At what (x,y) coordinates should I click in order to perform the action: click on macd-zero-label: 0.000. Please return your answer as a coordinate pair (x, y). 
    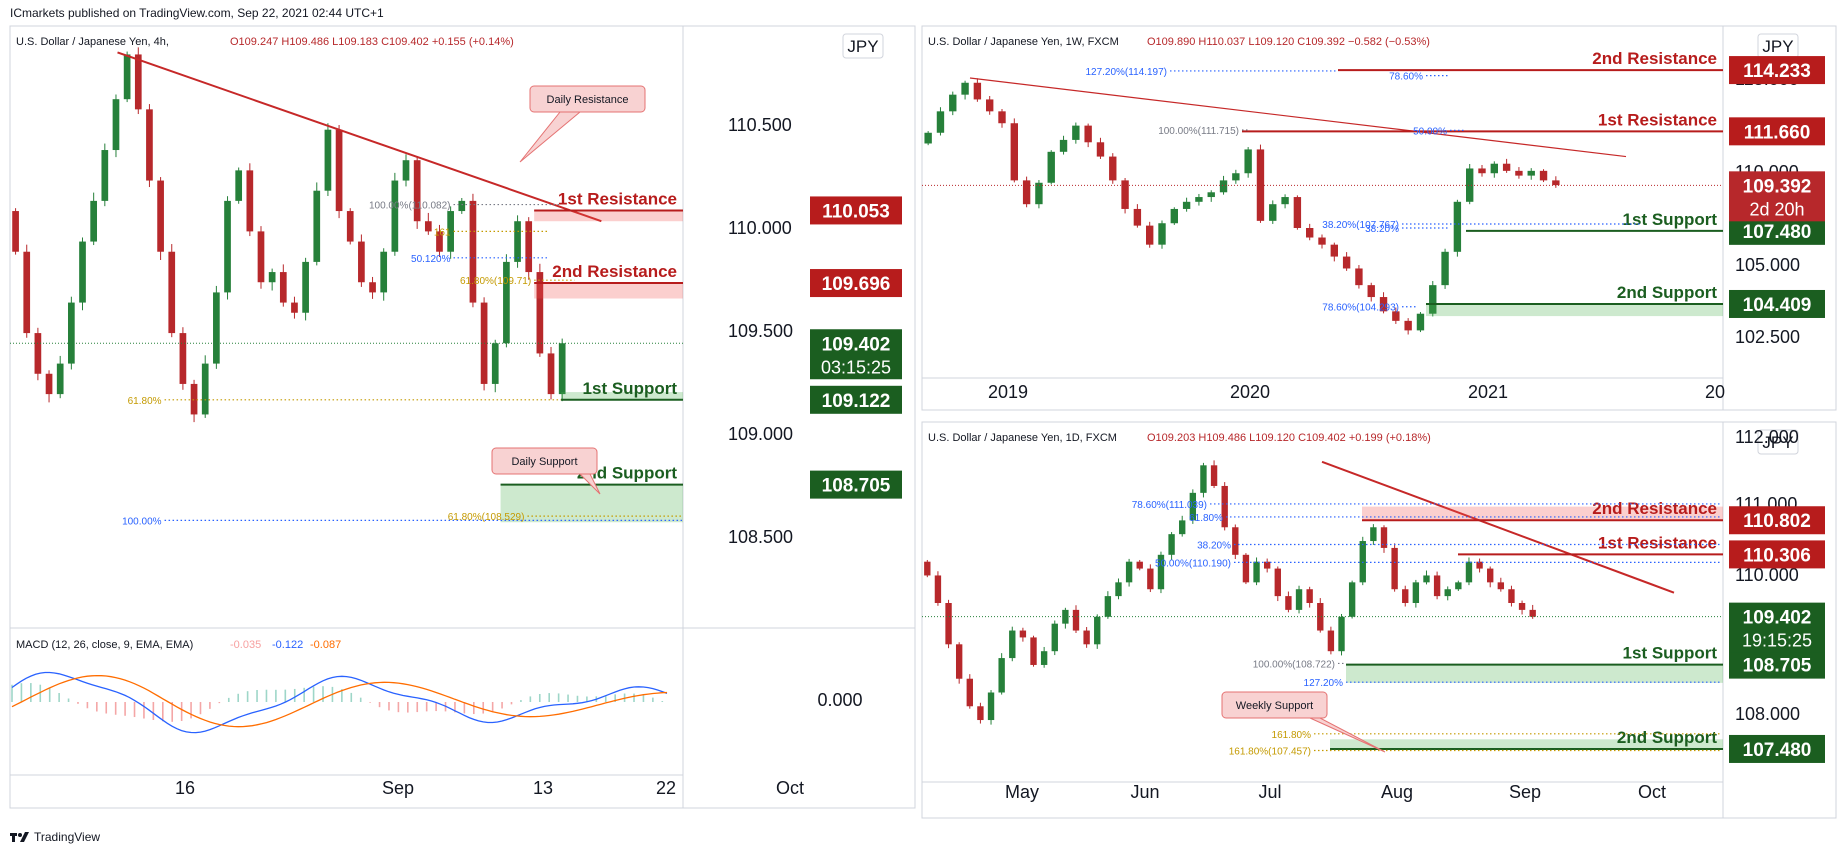
    Looking at the image, I should click on (839, 700).